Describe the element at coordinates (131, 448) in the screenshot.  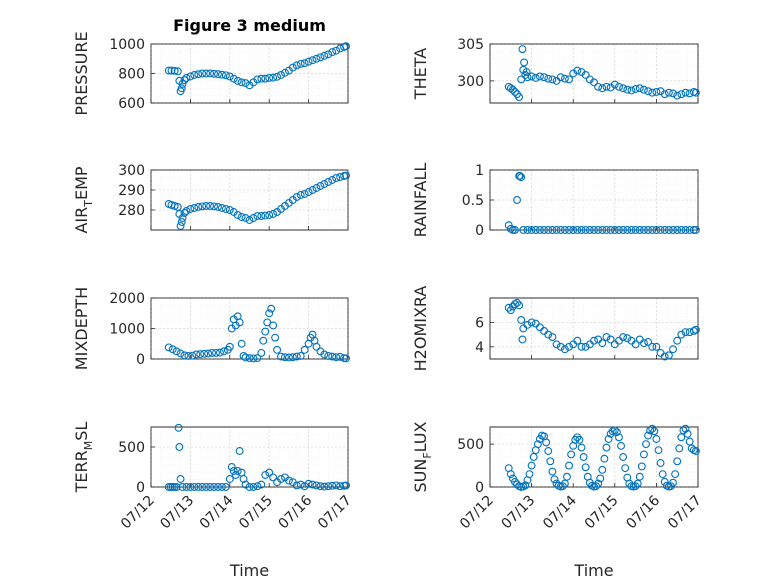
I see `y-tick-label: 500` at that location.